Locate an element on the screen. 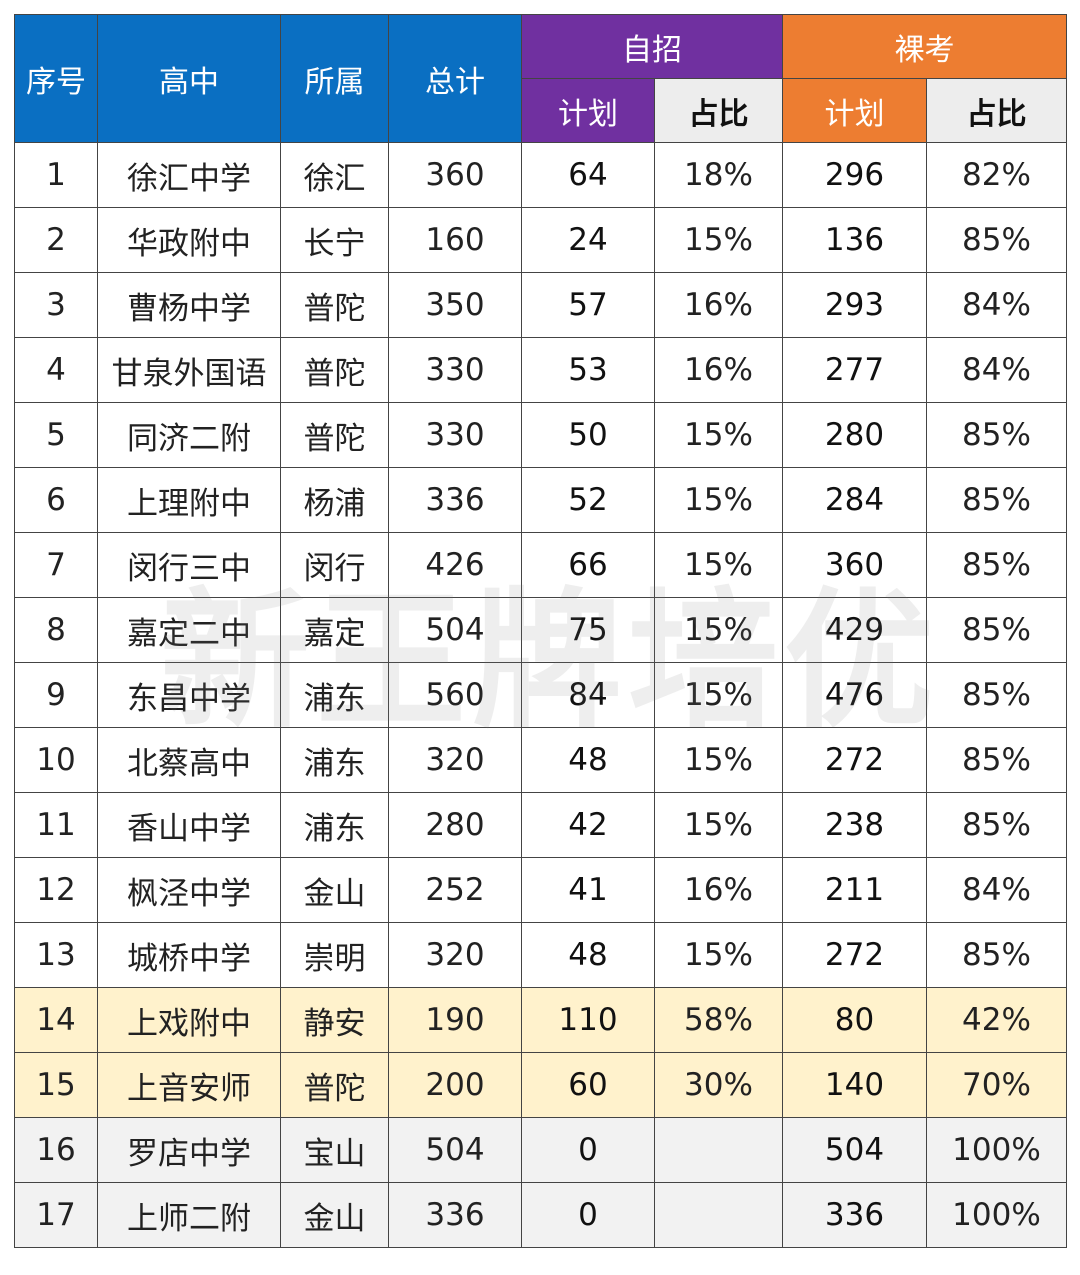 Image resolution: width=1080 pixels, height=1275 pixels. header-self-plan: 计划 is located at coordinates (588, 110).